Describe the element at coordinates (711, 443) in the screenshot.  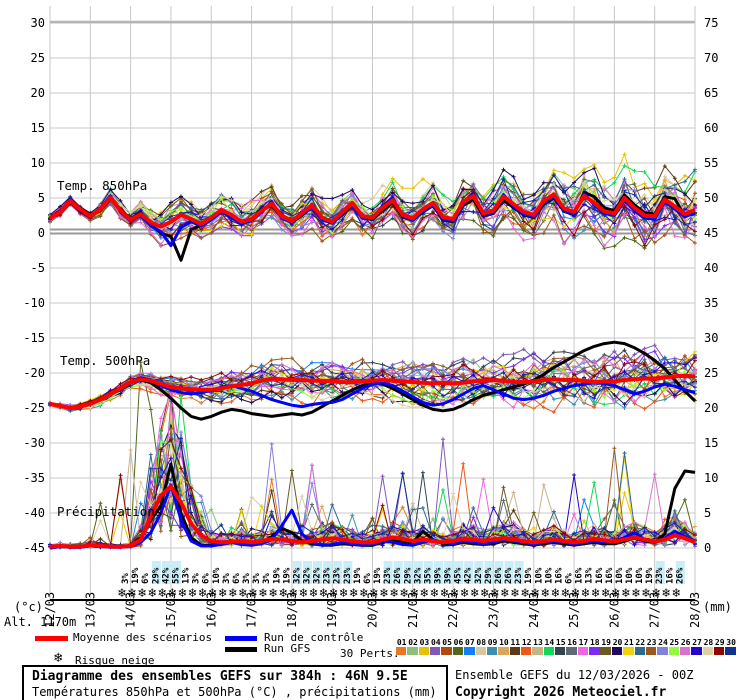
I see `svg-text: 15` at that location.